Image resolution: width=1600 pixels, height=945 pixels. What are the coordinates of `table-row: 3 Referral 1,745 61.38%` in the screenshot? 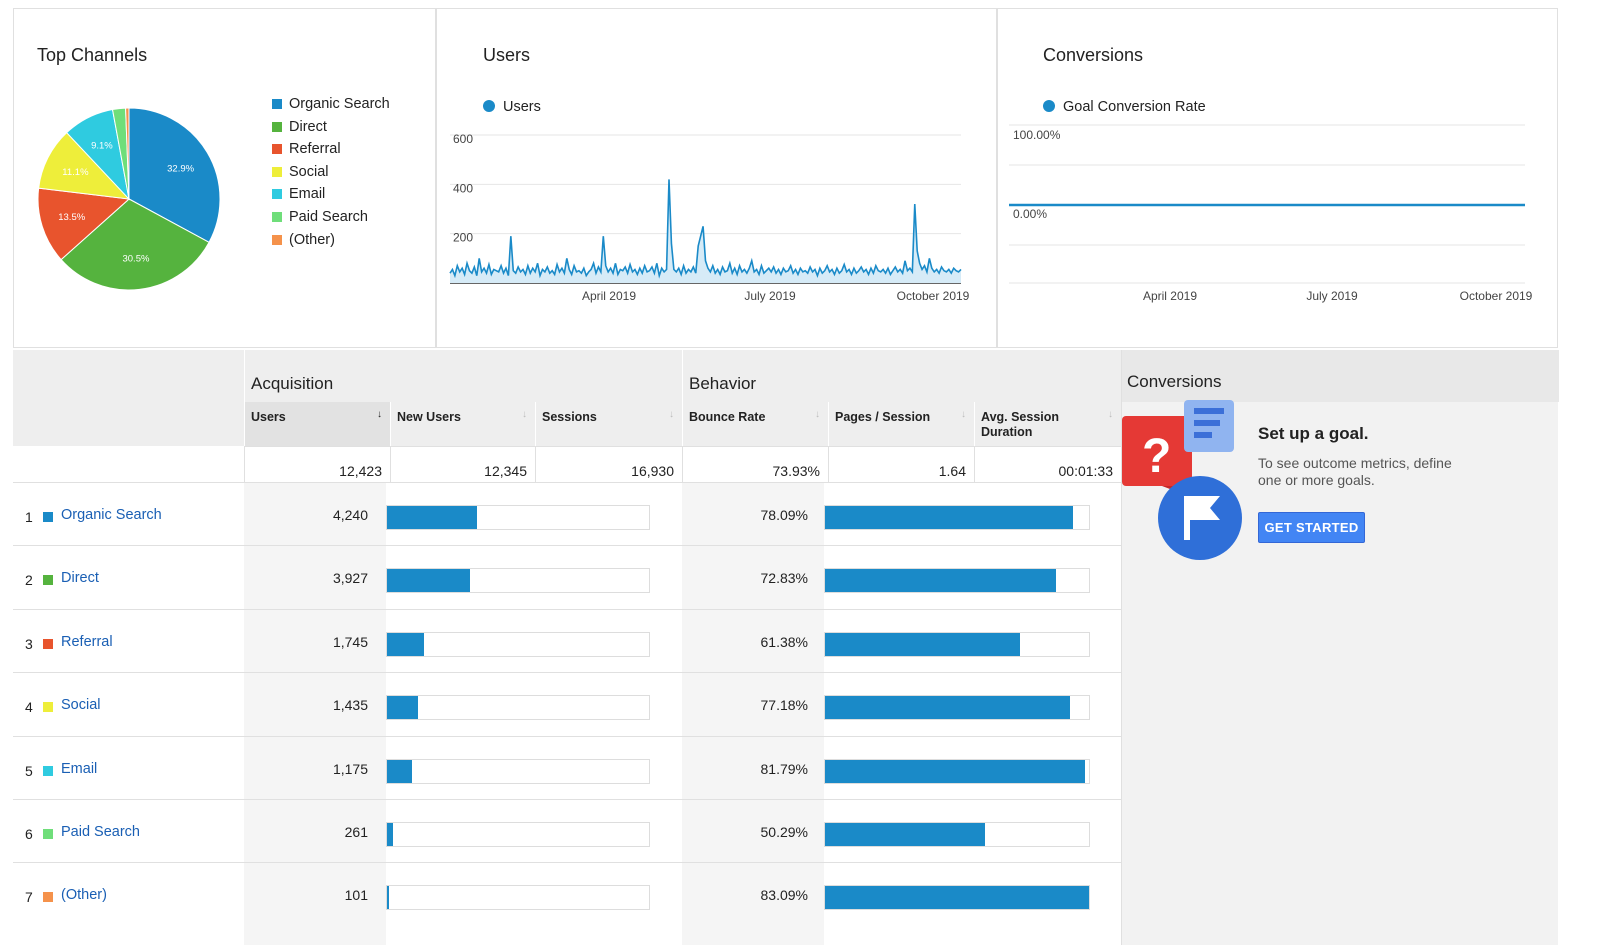 It's located at (567, 640).